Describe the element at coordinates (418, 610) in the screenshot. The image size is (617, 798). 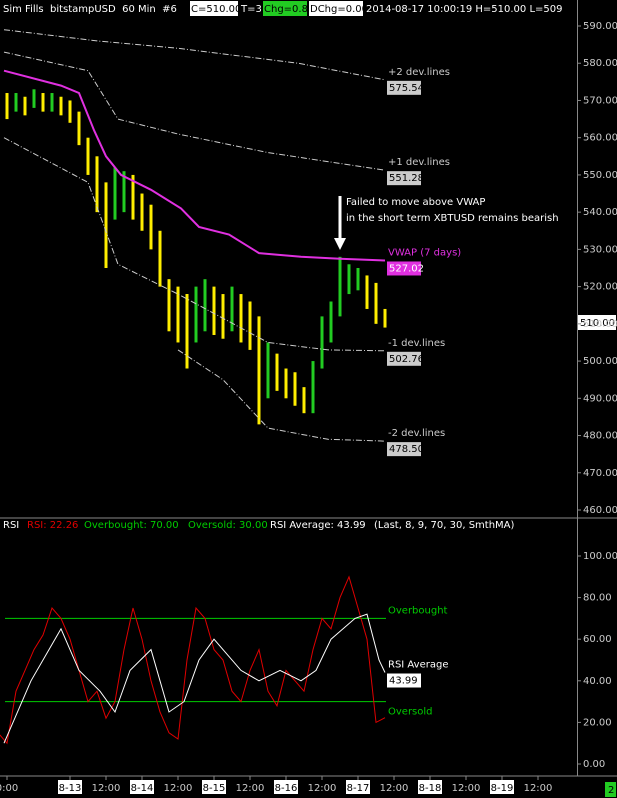
I see `level-label: Overbought` at that location.